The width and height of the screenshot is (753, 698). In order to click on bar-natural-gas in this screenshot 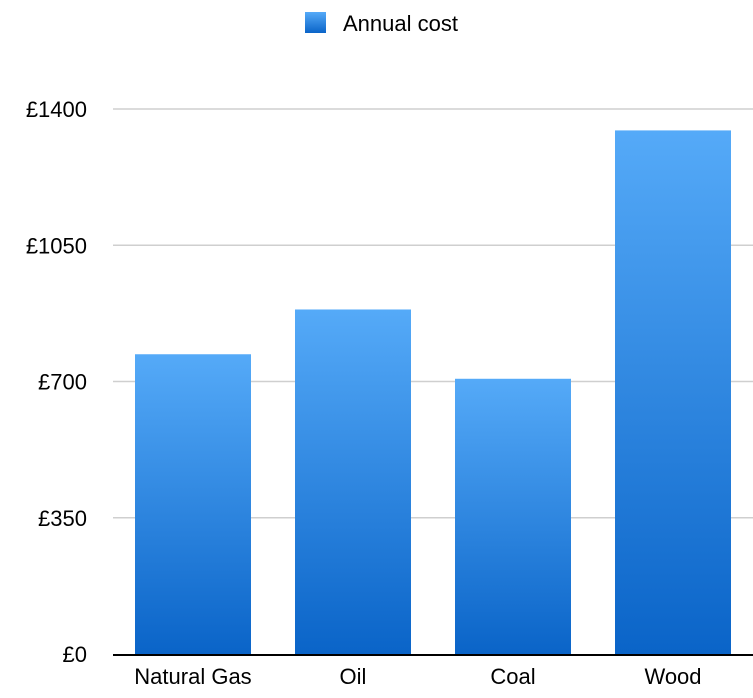, I will do `click(193, 504)`.